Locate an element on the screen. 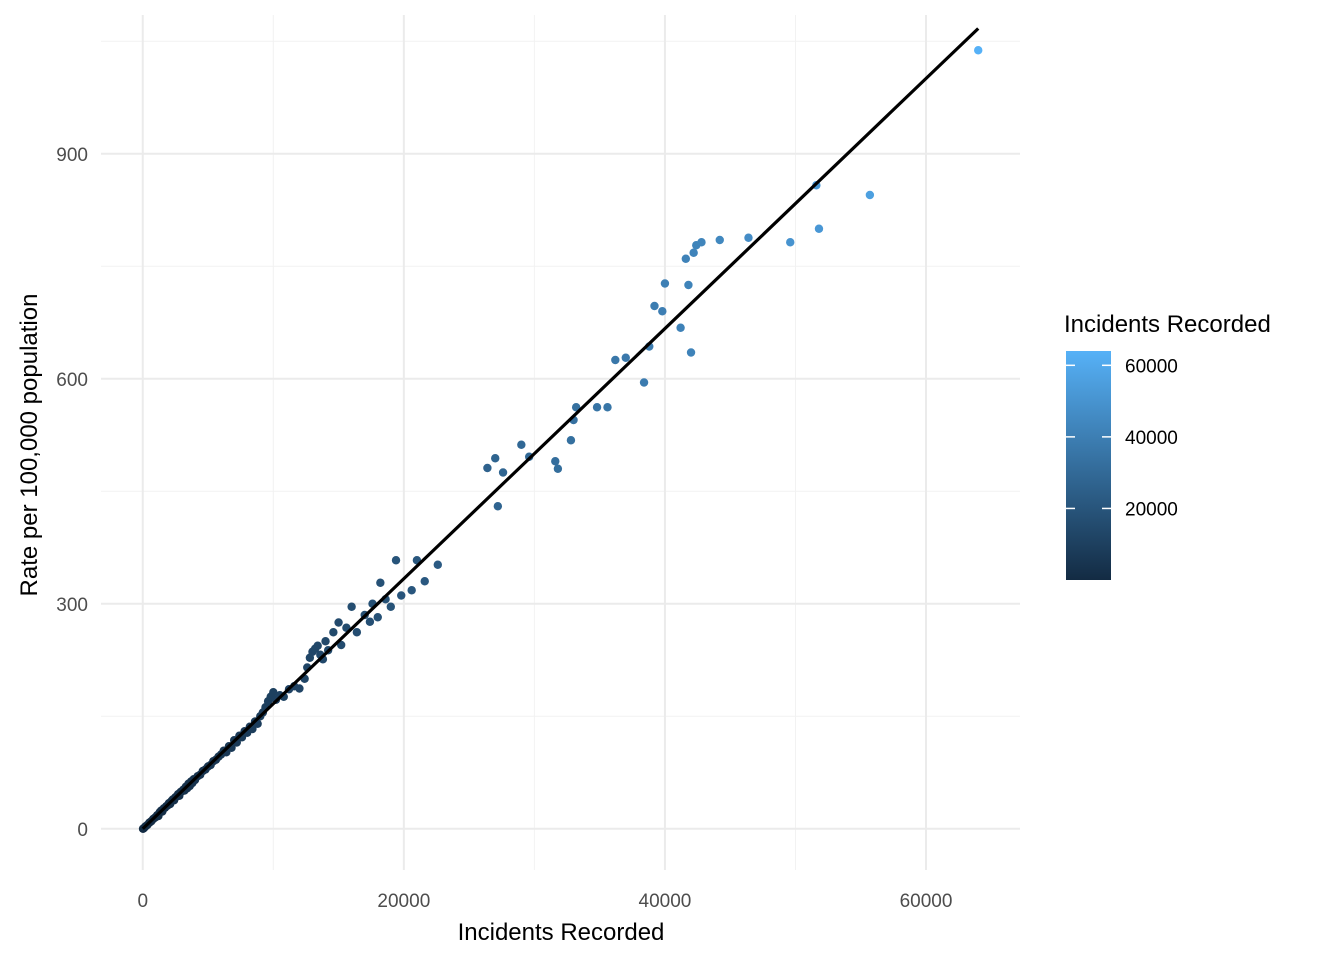 The height and width of the screenshot is (960, 1344). y-axis-tick-labels: 0 300 600 900 is located at coordinates (72, 493).